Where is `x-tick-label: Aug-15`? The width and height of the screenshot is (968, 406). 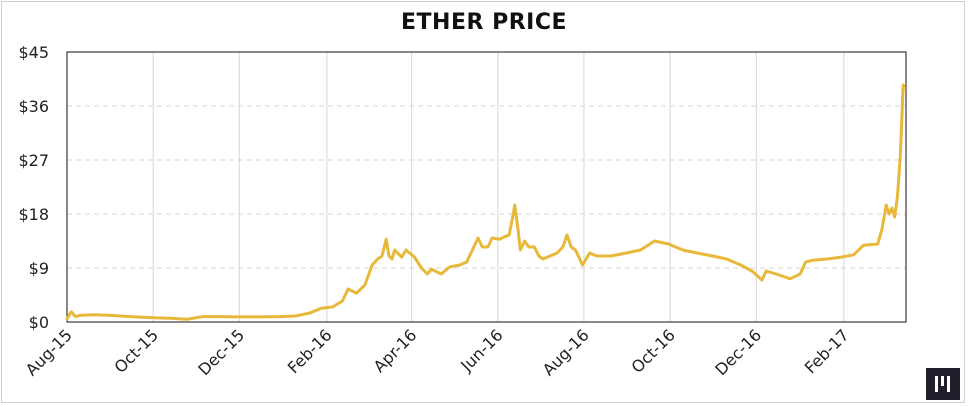 x-tick-label: Aug-15 is located at coordinates (49, 352).